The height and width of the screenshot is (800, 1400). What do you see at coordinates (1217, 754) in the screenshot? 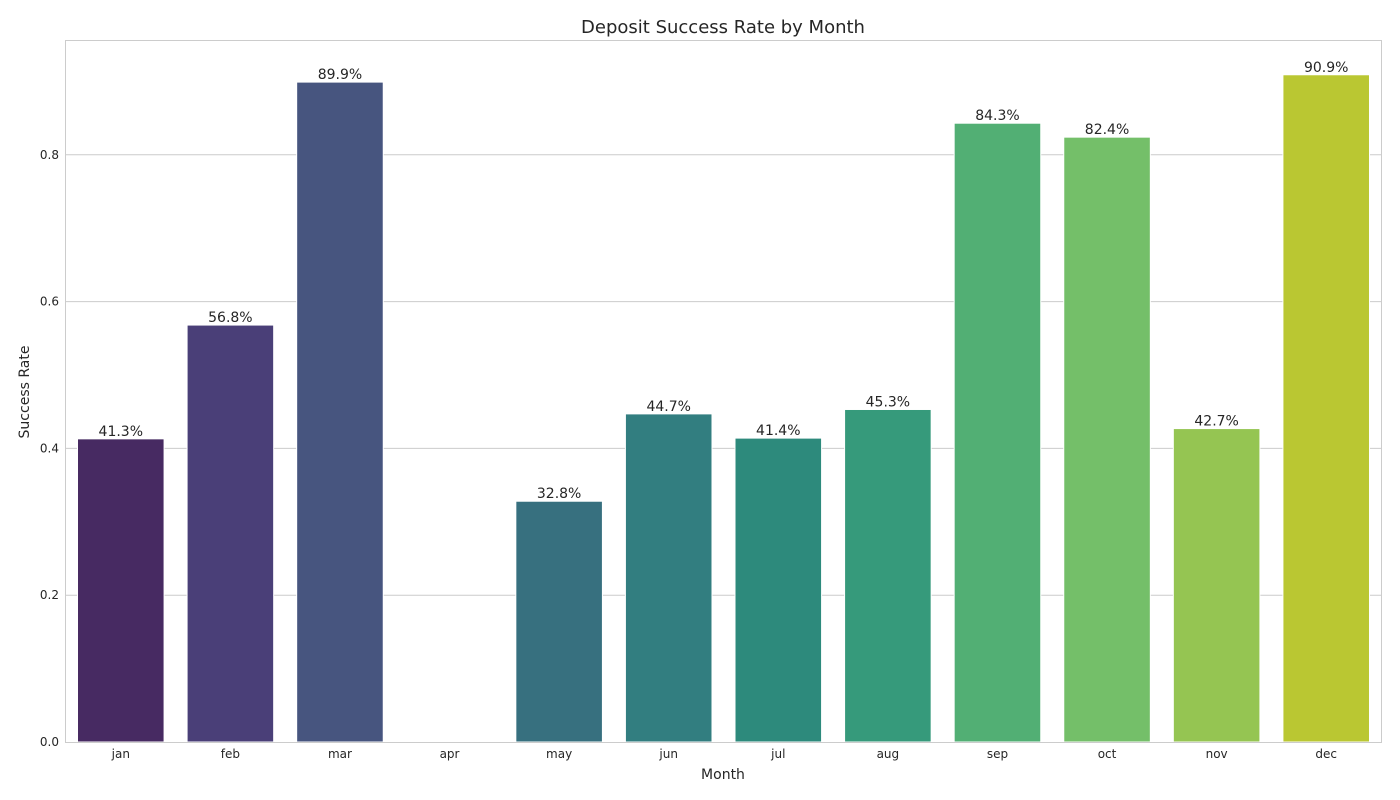
I see `x-tick-label-nov: nov` at bounding box center [1217, 754].